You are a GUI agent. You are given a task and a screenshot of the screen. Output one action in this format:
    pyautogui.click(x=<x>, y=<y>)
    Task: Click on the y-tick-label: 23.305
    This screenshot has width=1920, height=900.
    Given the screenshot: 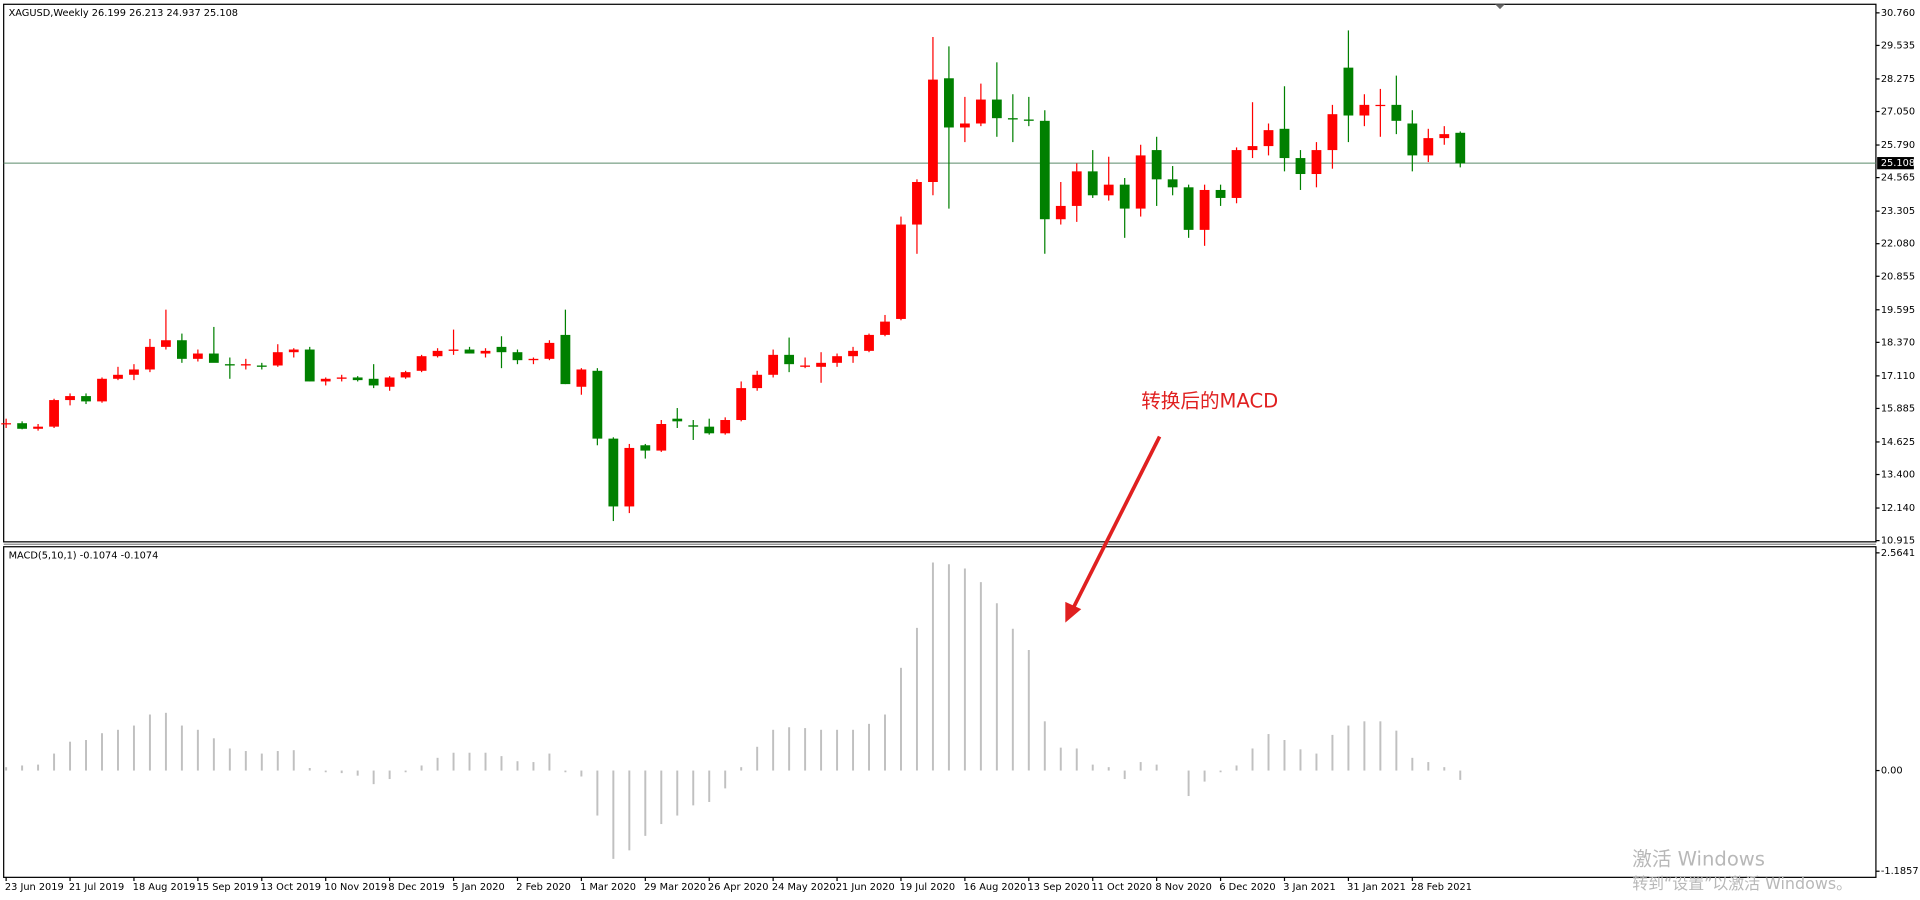 What is the action you would take?
    pyautogui.click(x=1898, y=211)
    